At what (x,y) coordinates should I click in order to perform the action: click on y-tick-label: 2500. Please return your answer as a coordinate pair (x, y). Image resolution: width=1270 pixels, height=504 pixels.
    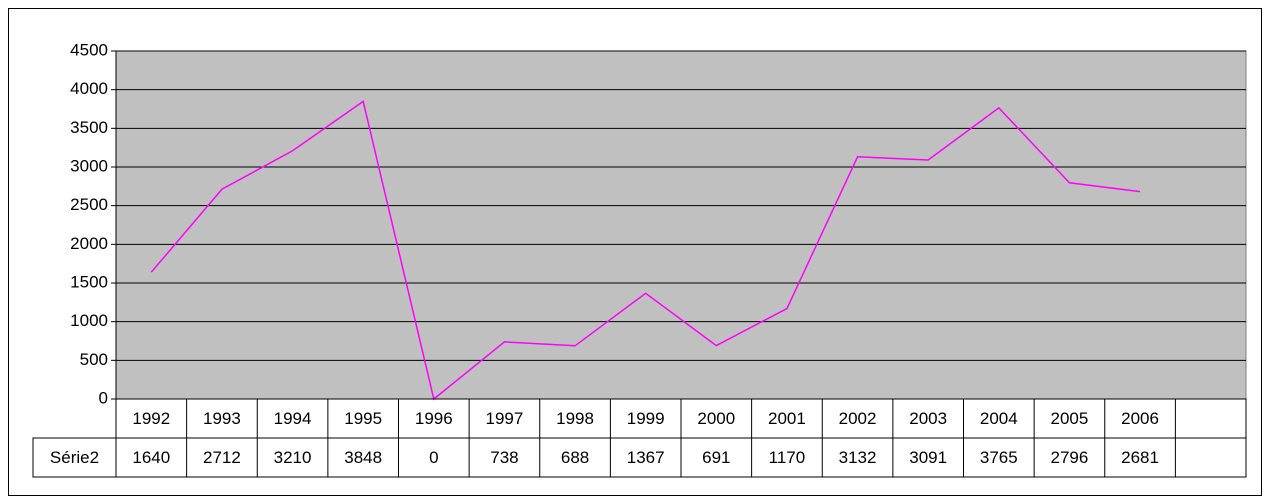
    Looking at the image, I should click on (89, 204).